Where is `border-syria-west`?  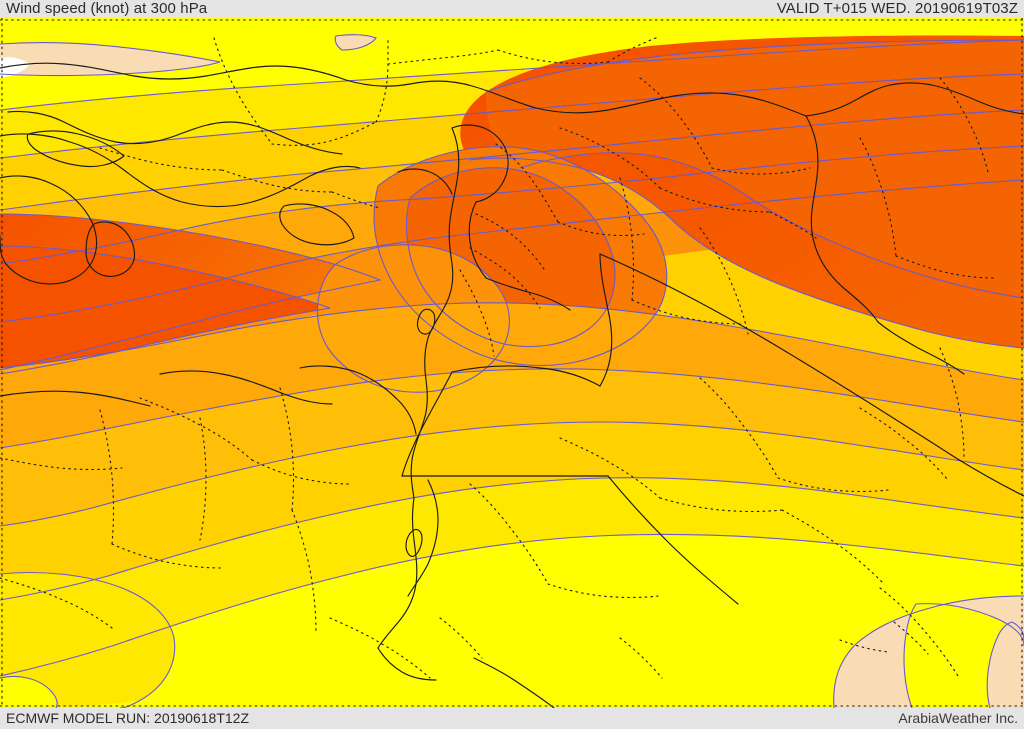 border-syria-west is located at coordinates (477, 240).